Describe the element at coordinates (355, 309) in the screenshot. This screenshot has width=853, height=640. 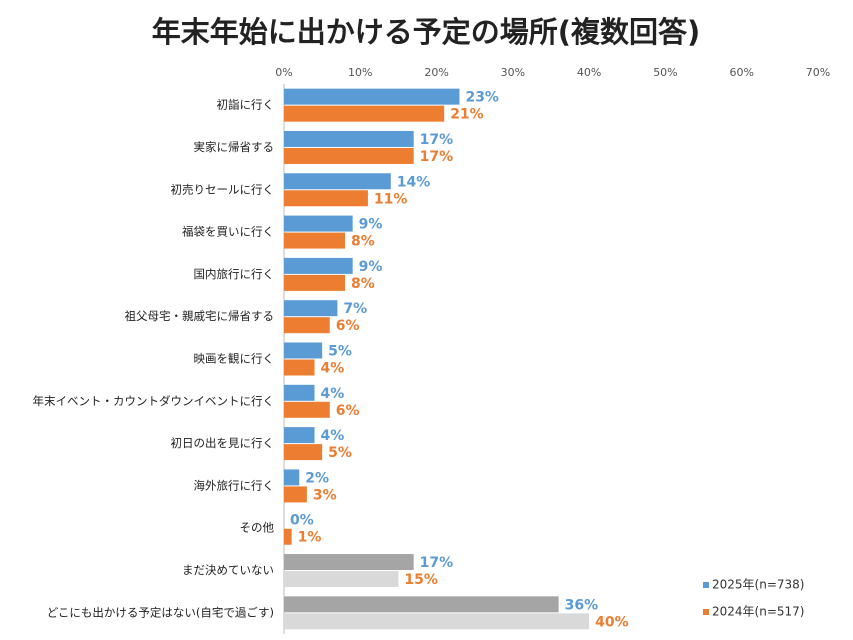
I see `value-label: 7%` at that location.